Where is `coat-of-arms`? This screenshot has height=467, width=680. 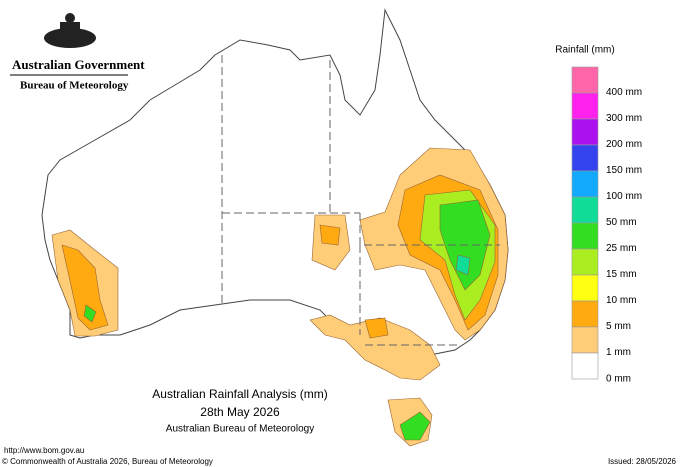 coat-of-arms is located at coordinates (70, 30).